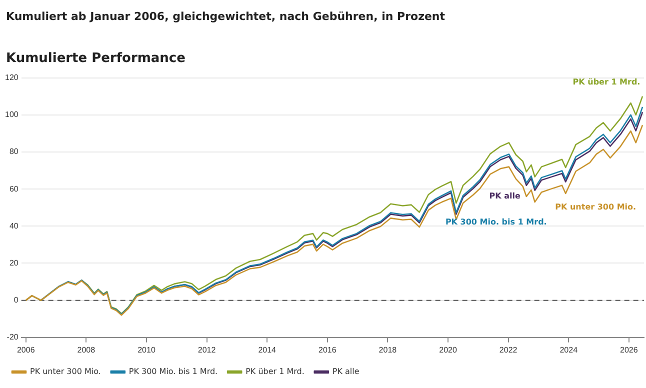 This screenshot has width=646, height=388. Describe the element at coordinates (504, 195) in the screenshot. I see `text: PK alle` at that location.